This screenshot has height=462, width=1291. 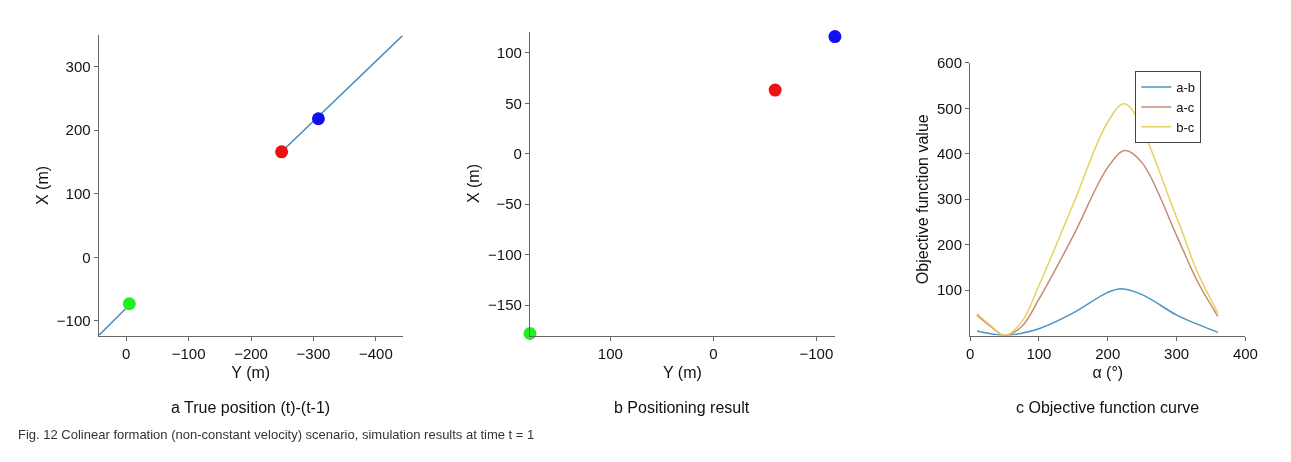 I want to click on x-tick-label: 400, so click(x=1245, y=353).